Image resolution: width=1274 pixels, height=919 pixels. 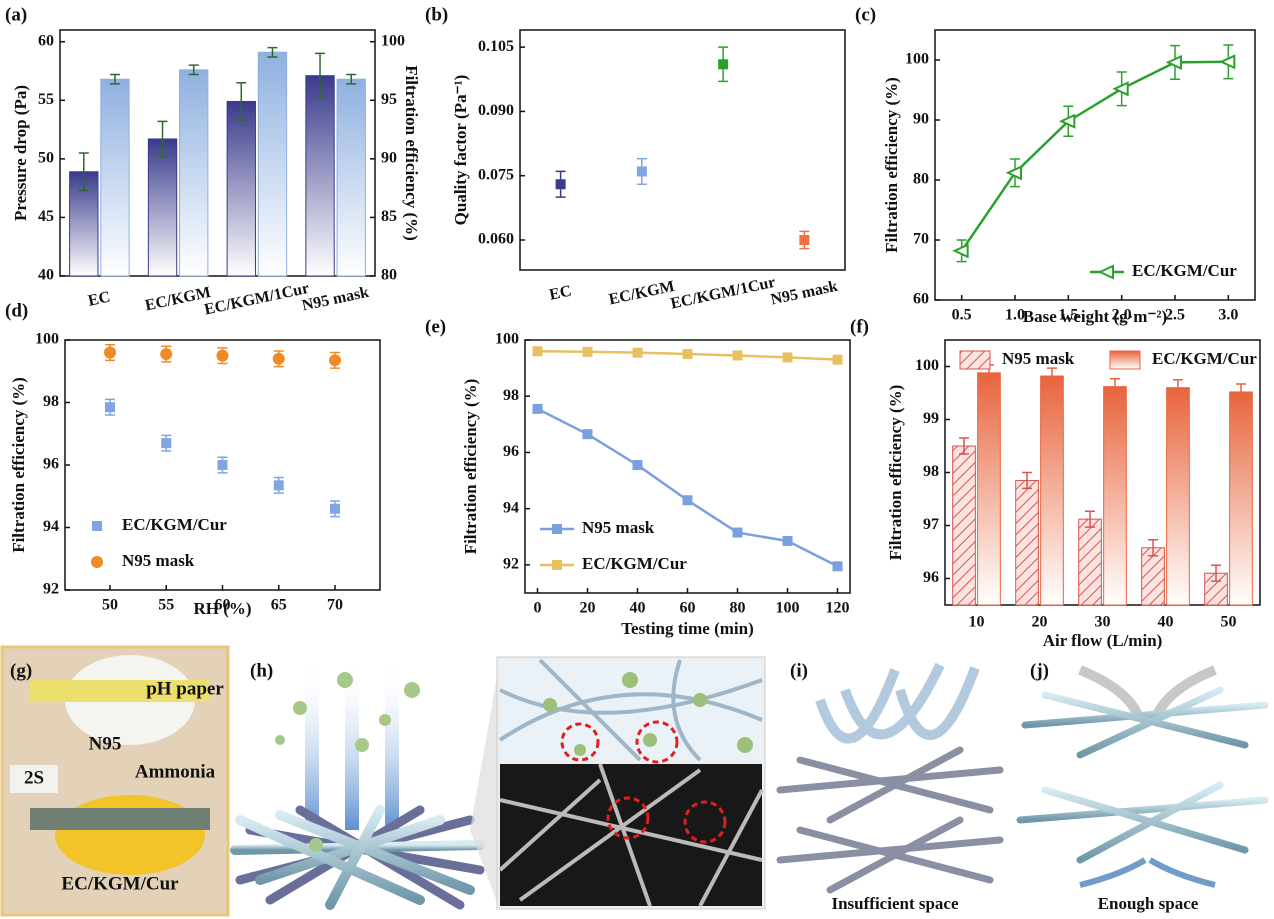 I want to click on x-tick-label: 1.5, so click(x=1068, y=315).